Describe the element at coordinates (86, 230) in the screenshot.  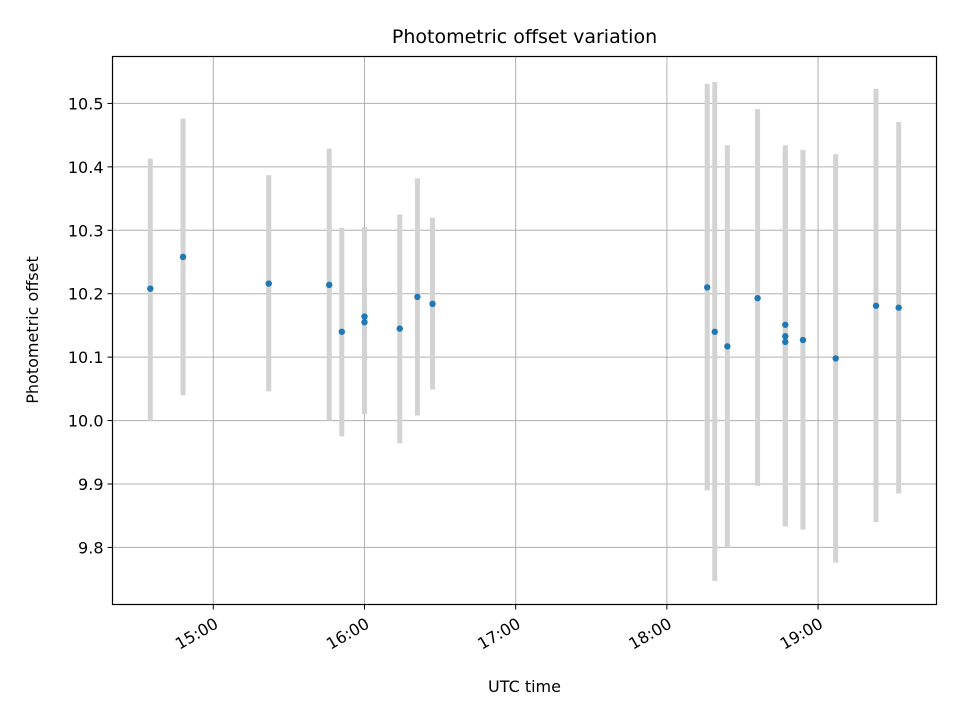
I see `y-tick-label: 10.3` at that location.